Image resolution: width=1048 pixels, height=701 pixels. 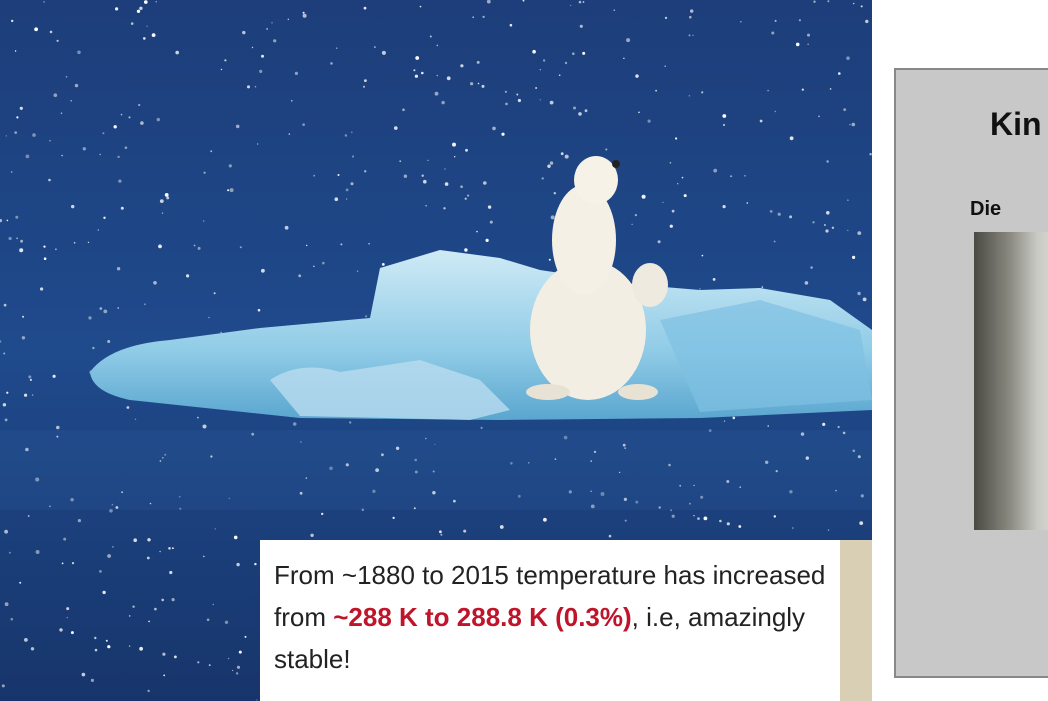 What do you see at coordinates (986, 209) in the screenshot?
I see `panel-subtitle: Die` at bounding box center [986, 209].